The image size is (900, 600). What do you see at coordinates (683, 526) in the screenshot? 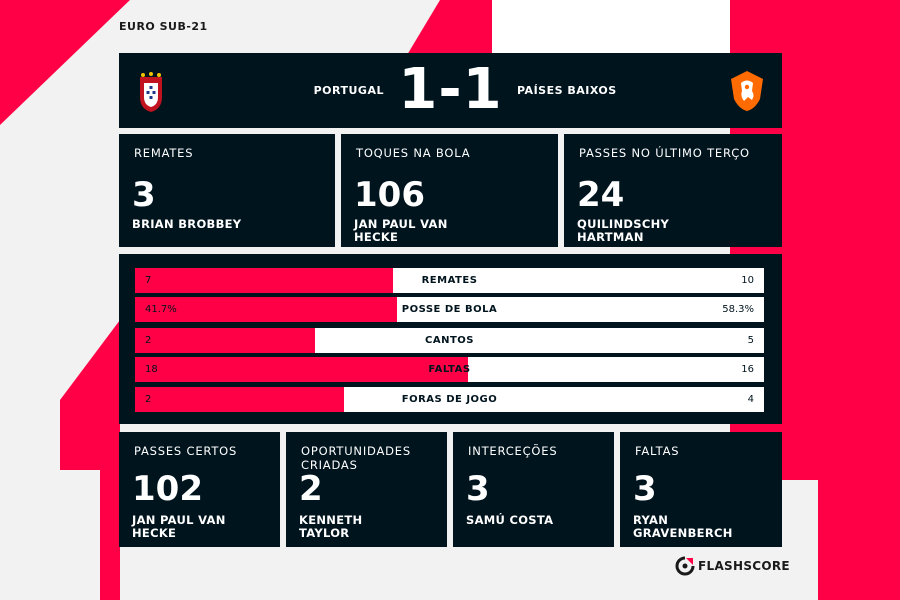
I see `stat-card-player: RYAN GRAVENBERCH` at bounding box center [683, 526].